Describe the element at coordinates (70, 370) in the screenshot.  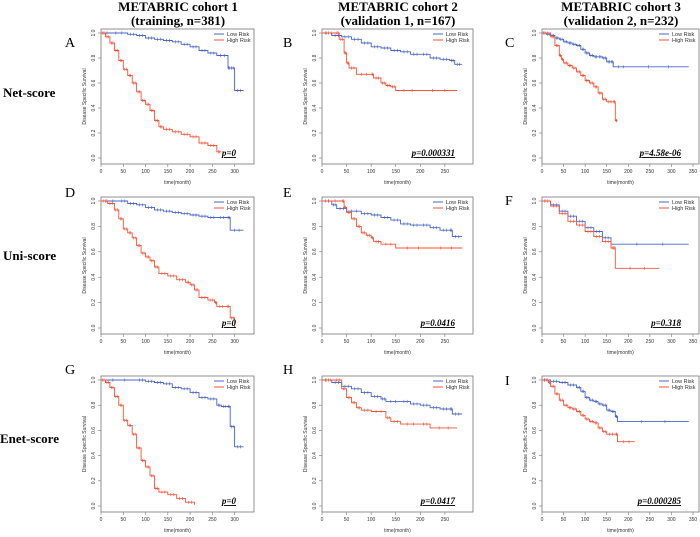
I see `panel-letter: G` at that location.